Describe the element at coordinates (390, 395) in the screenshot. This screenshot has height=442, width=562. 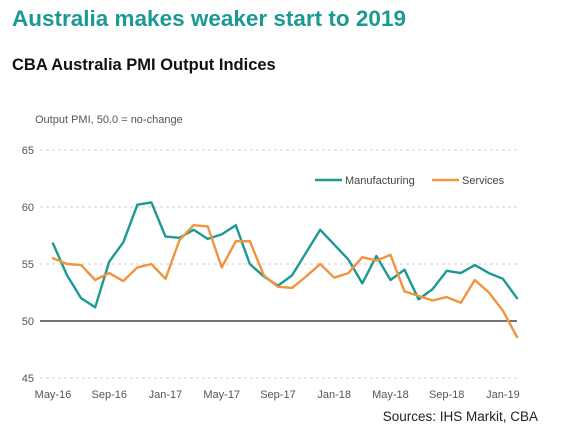
I see `x-tick-label: May-18` at that location.